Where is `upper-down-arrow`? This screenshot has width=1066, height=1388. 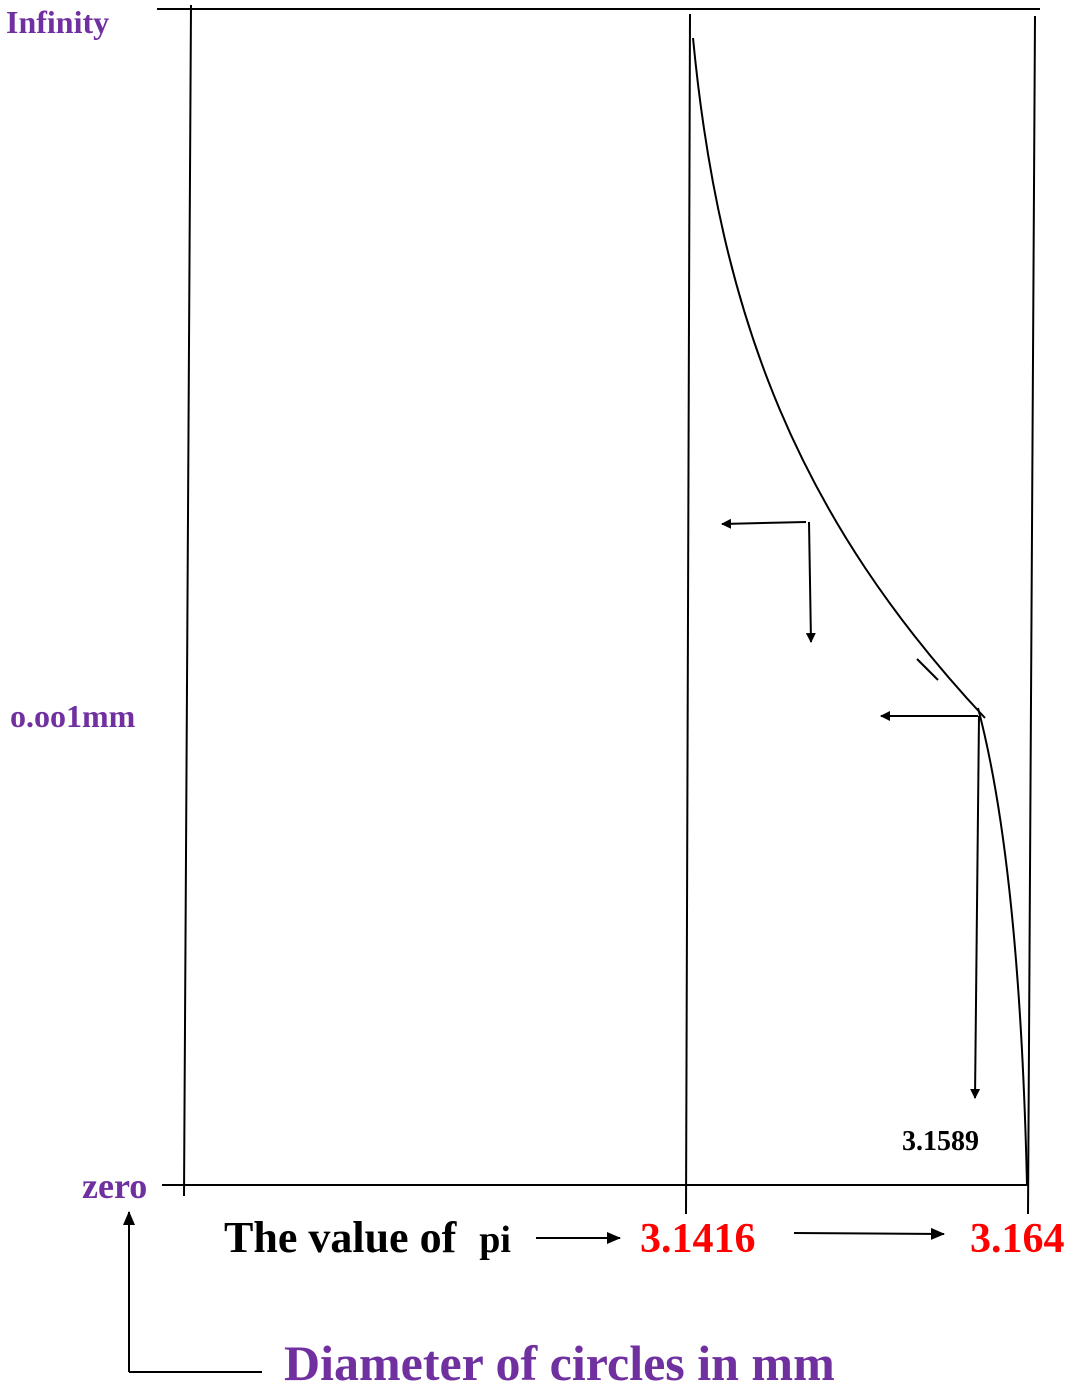 upper-down-arrow is located at coordinates (810, 582).